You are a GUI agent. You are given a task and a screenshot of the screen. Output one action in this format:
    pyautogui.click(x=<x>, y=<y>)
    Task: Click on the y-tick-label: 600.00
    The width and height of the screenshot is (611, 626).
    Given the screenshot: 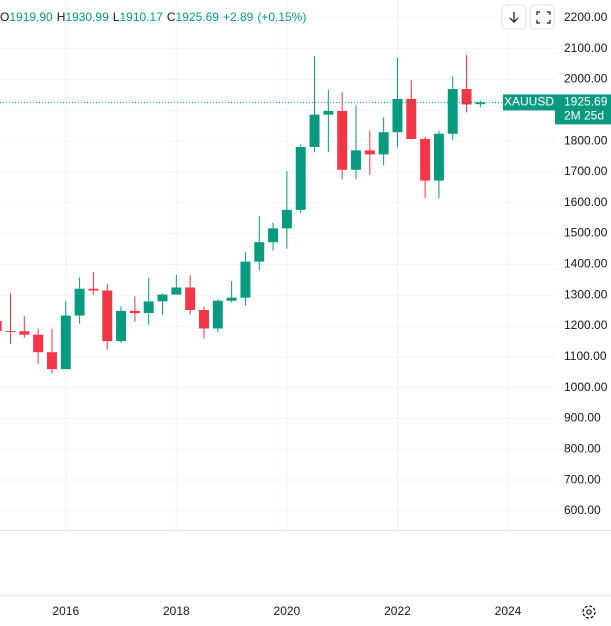 What is the action you would take?
    pyautogui.click(x=582, y=510)
    